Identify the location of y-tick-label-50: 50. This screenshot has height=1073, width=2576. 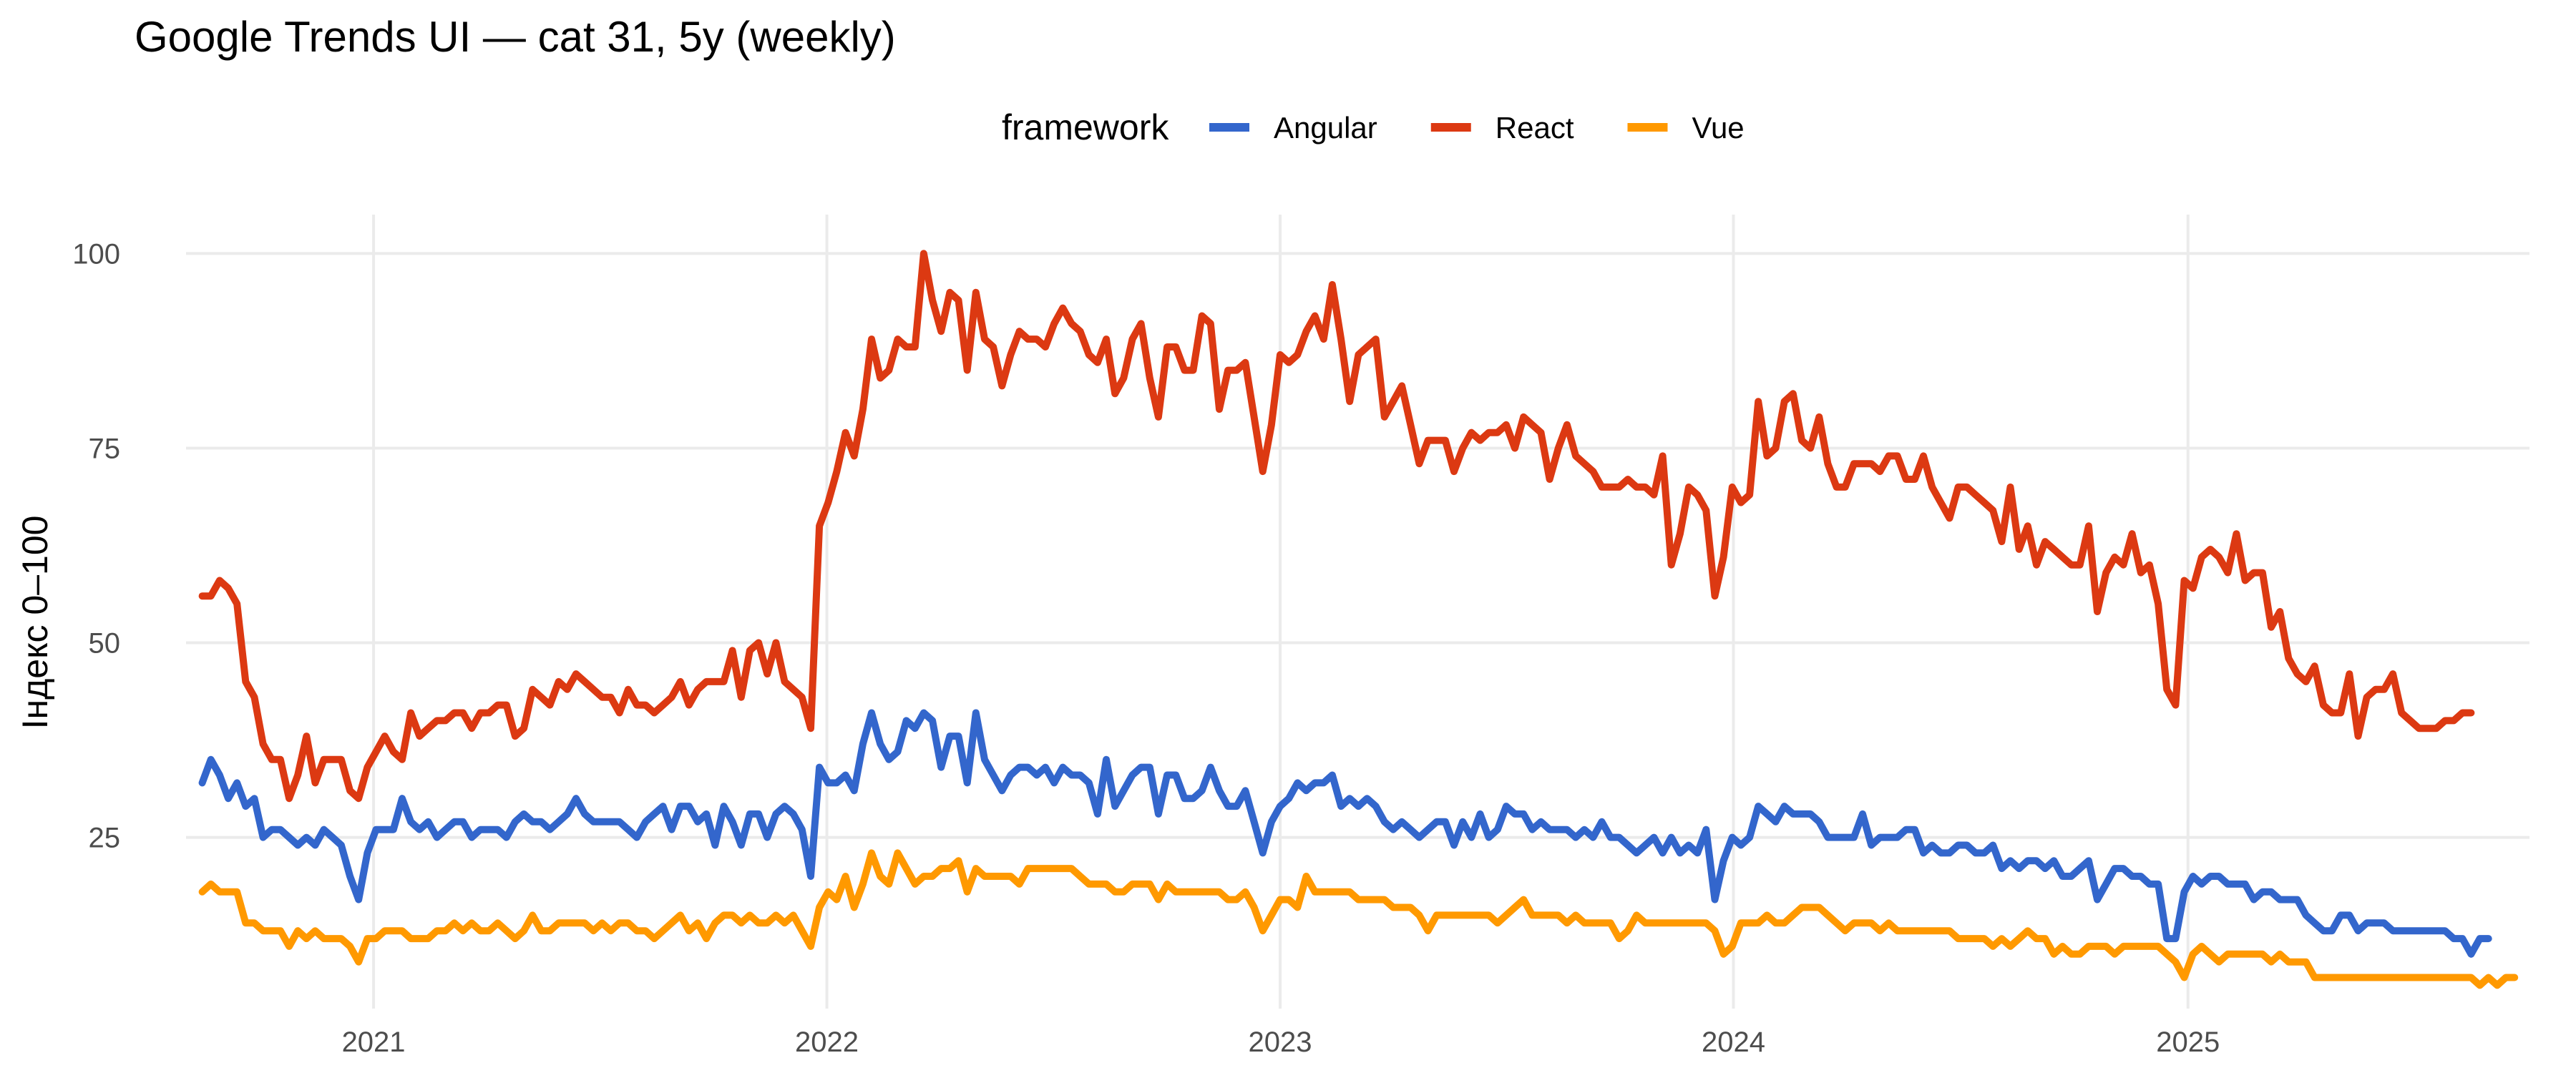
(105, 644).